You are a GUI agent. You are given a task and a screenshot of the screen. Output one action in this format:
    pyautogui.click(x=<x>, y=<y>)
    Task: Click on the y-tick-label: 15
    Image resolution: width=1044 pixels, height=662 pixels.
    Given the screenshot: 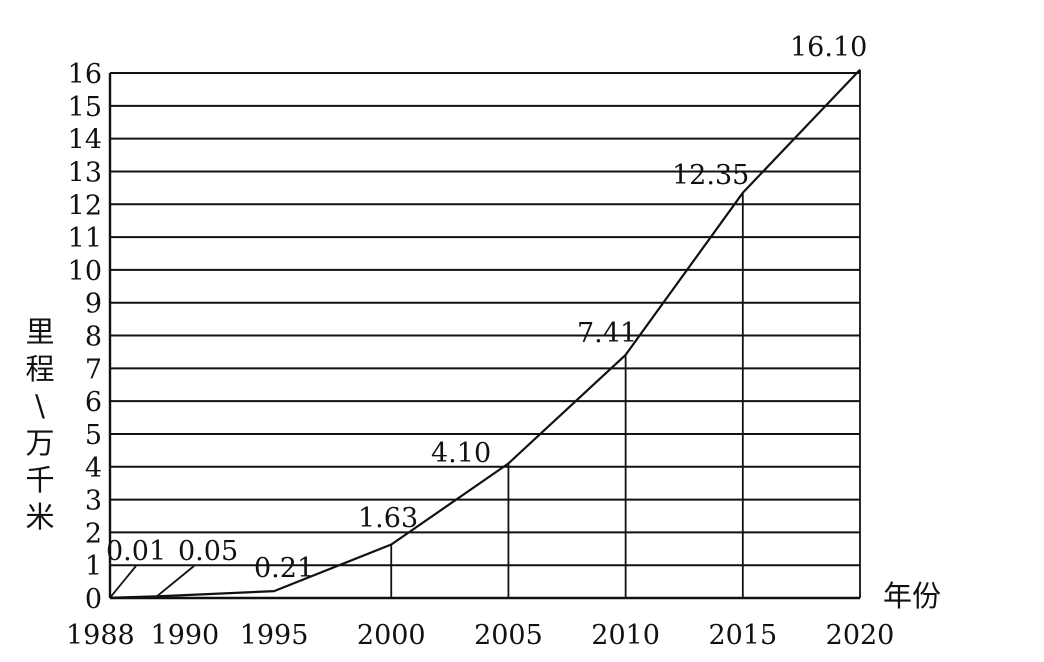 What is the action you would take?
    pyautogui.click(x=85, y=107)
    